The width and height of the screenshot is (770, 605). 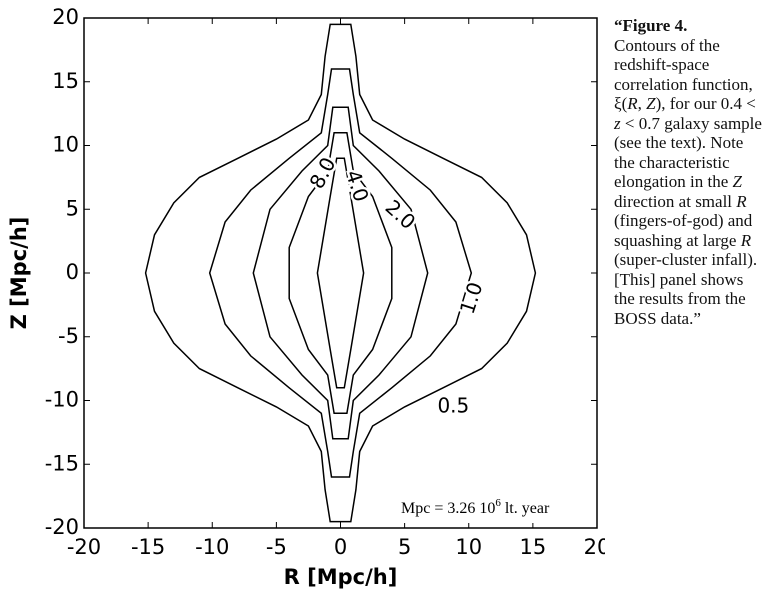 I want to click on contour-label: 0.5, so click(x=453, y=405).